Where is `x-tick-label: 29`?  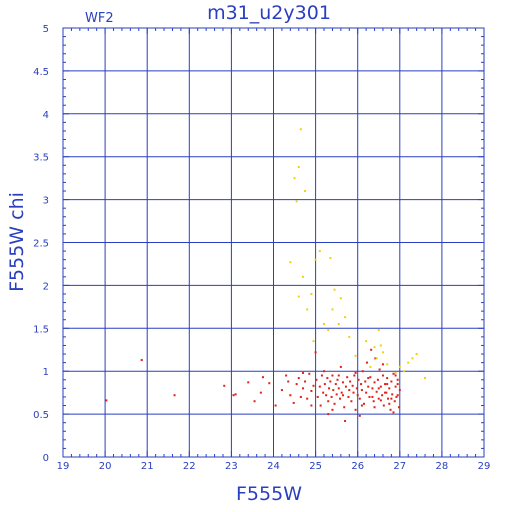 x-tick-label: 29 is located at coordinates (484, 466).